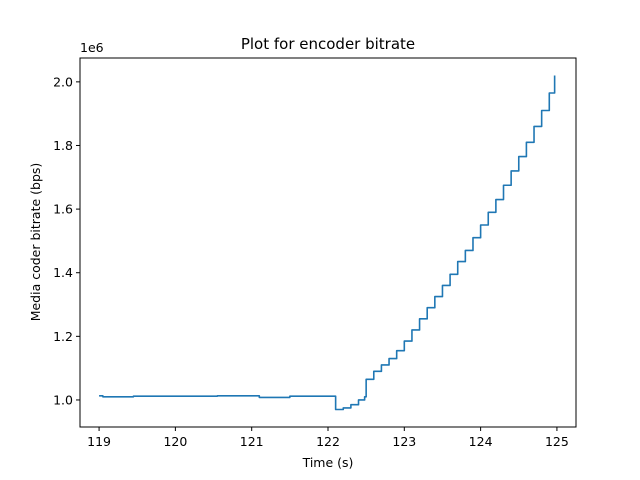  I want to click on x-axis-label: Time (s), so click(328, 462).